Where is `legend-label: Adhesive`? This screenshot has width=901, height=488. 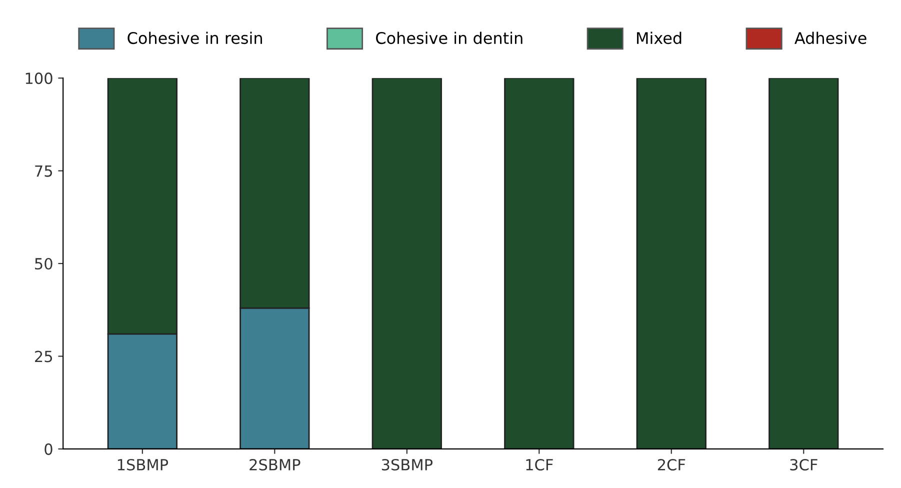 legend-label: Adhesive is located at coordinates (830, 38).